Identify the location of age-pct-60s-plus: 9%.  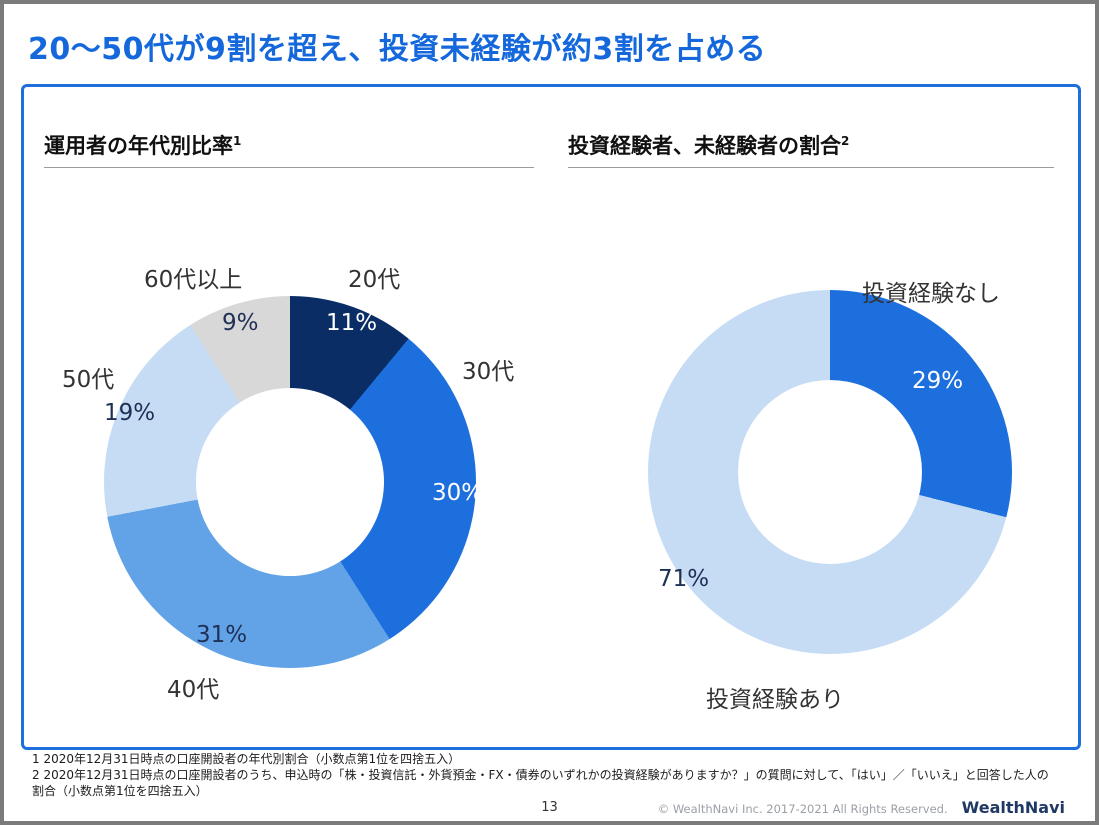
(240, 323).